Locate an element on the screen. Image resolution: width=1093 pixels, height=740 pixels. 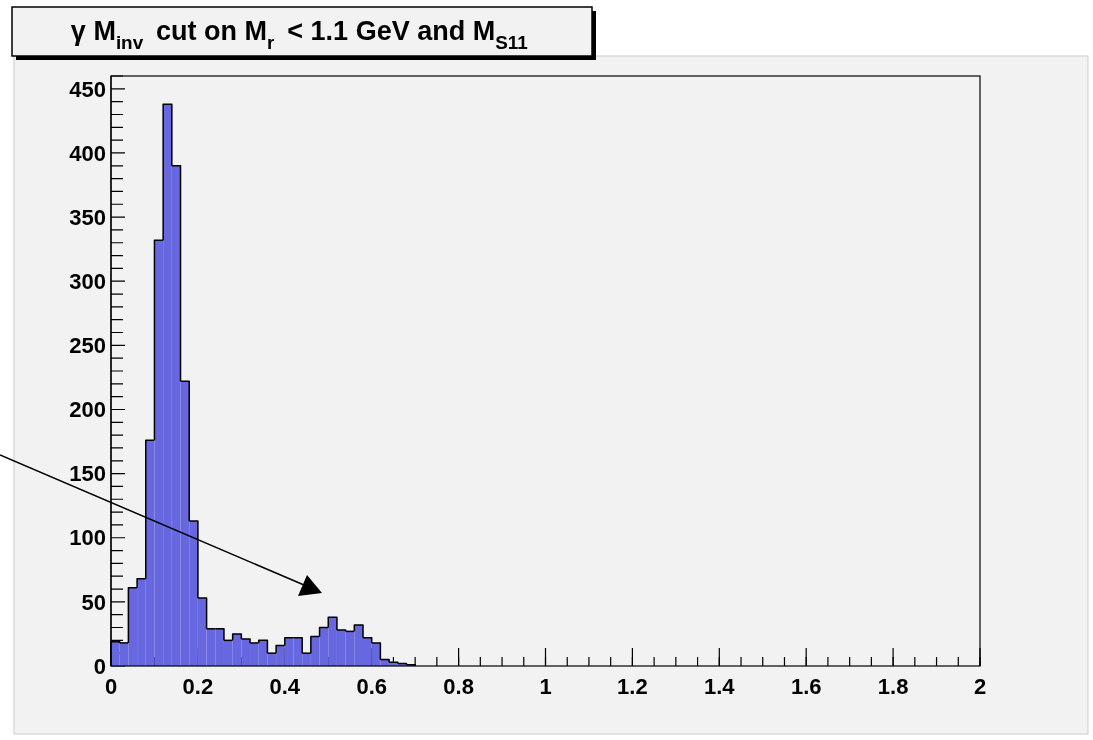
y-tick-label: 100 is located at coordinates (87, 538).